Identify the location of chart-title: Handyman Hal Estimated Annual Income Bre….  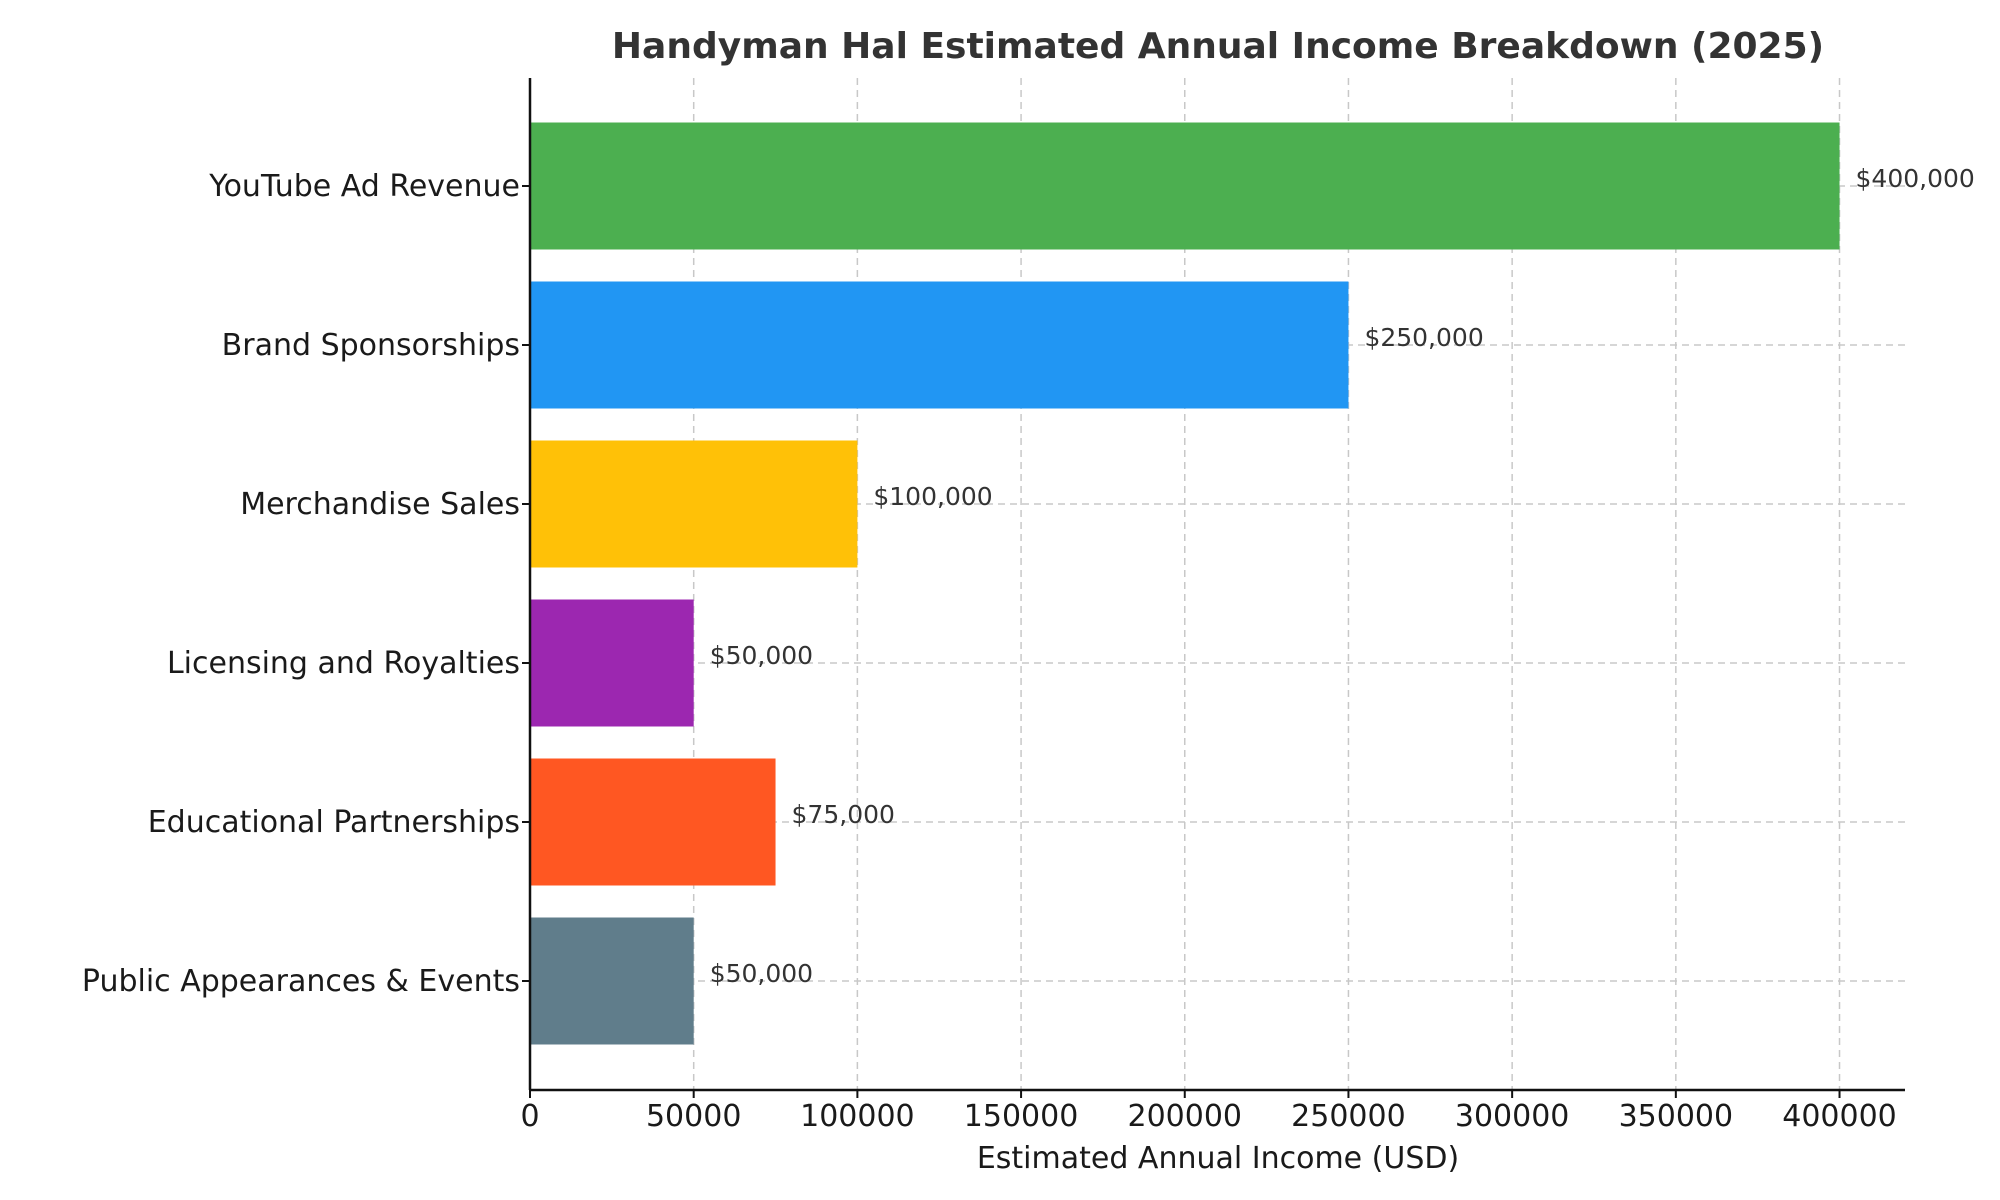
(1218, 46).